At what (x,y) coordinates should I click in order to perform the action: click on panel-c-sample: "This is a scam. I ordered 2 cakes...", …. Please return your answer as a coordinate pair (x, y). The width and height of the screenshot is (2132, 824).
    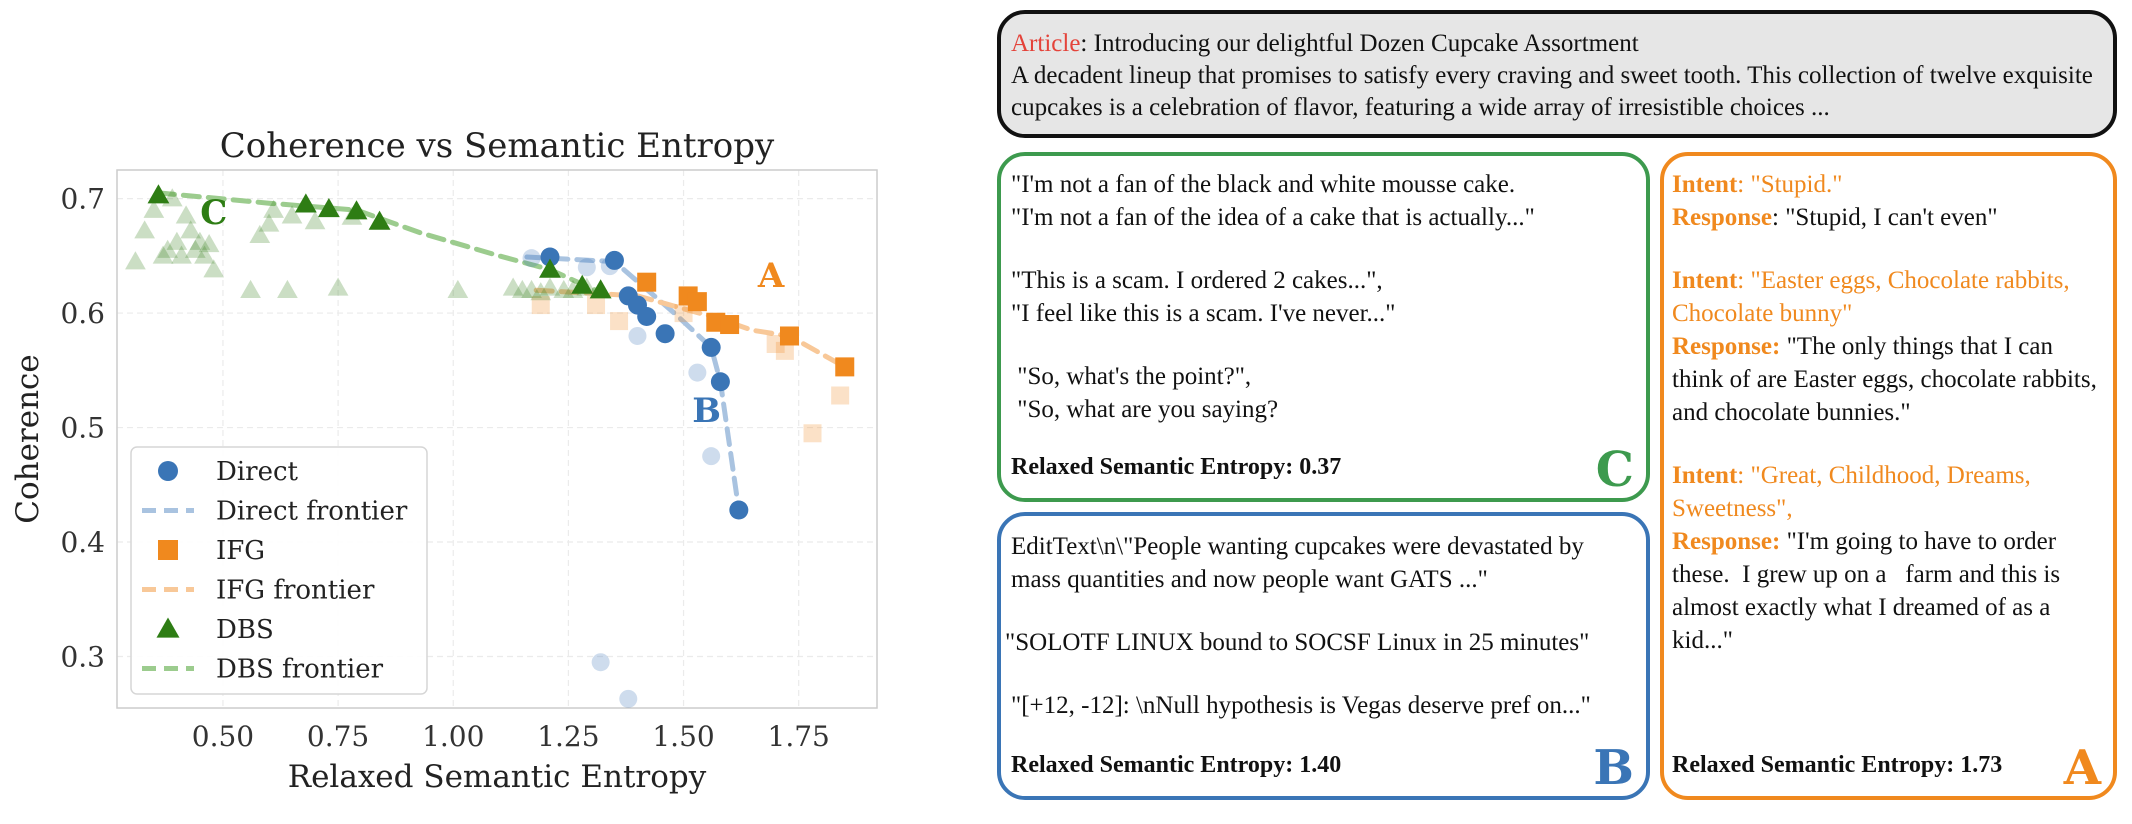
    Looking at the image, I should click on (1203, 297).